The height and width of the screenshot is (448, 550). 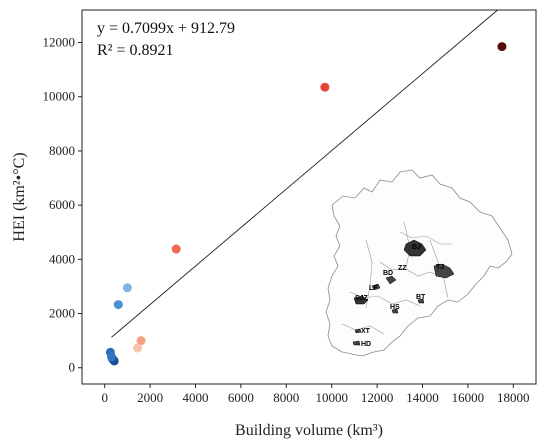 I want to click on map-label-bj: BJ, so click(x=416, y=247).